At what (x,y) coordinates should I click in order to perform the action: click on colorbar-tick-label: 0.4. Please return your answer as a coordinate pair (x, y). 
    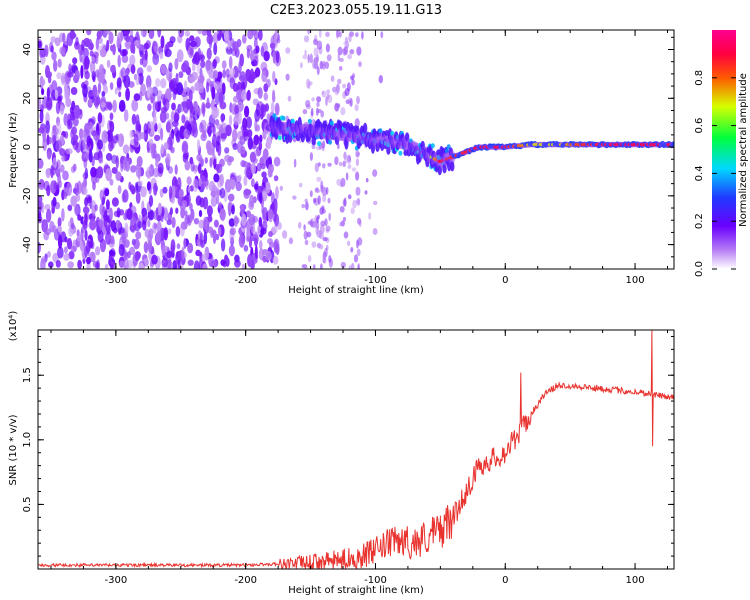
    Looking at the image, I should click on (699, 173).